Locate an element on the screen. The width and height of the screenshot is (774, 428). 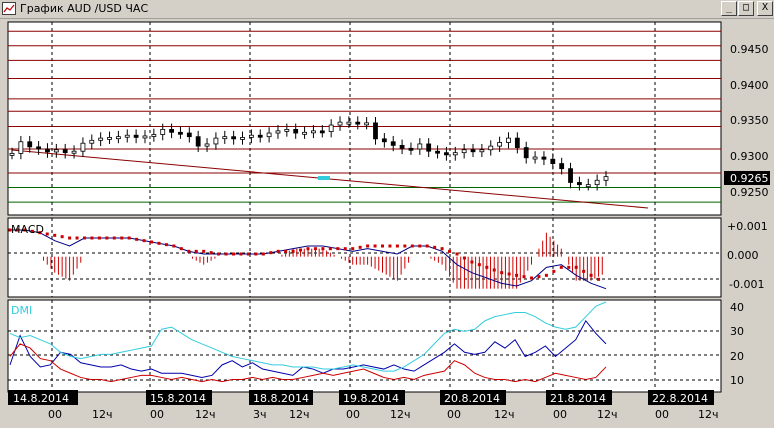
dmi-plus-line is located at coordinates (308, 348).